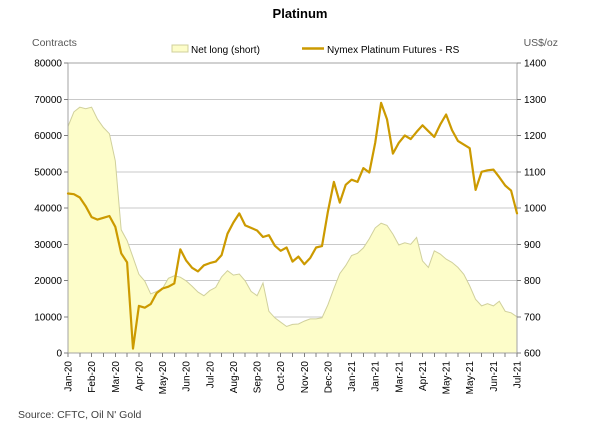  What do you see at coordinates (423, 376) in the screenshot?
I see `x-tick-label: Apr-21` at bounding box center [423, 376].